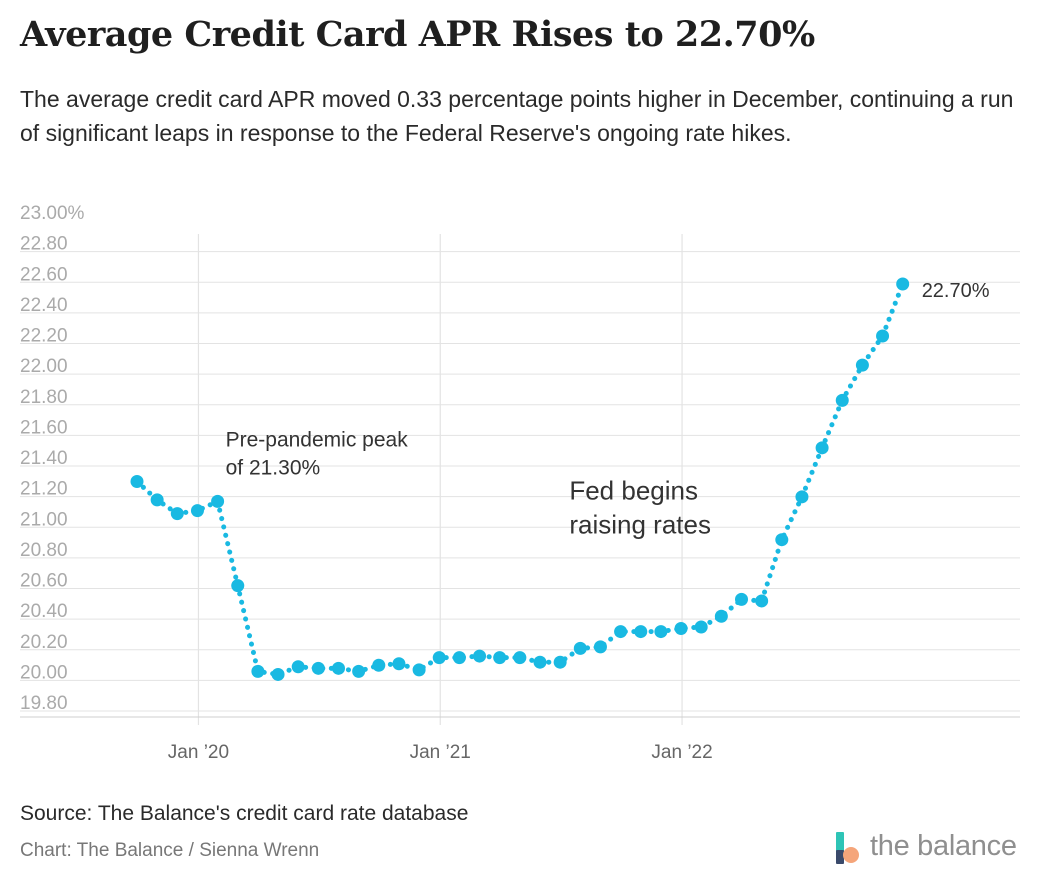 The height and width of the screenshot is (890, 1040). Describe the element at coordinates (44, 611) in the screenshot. I see `y-tick-label: 20.40` at that location.